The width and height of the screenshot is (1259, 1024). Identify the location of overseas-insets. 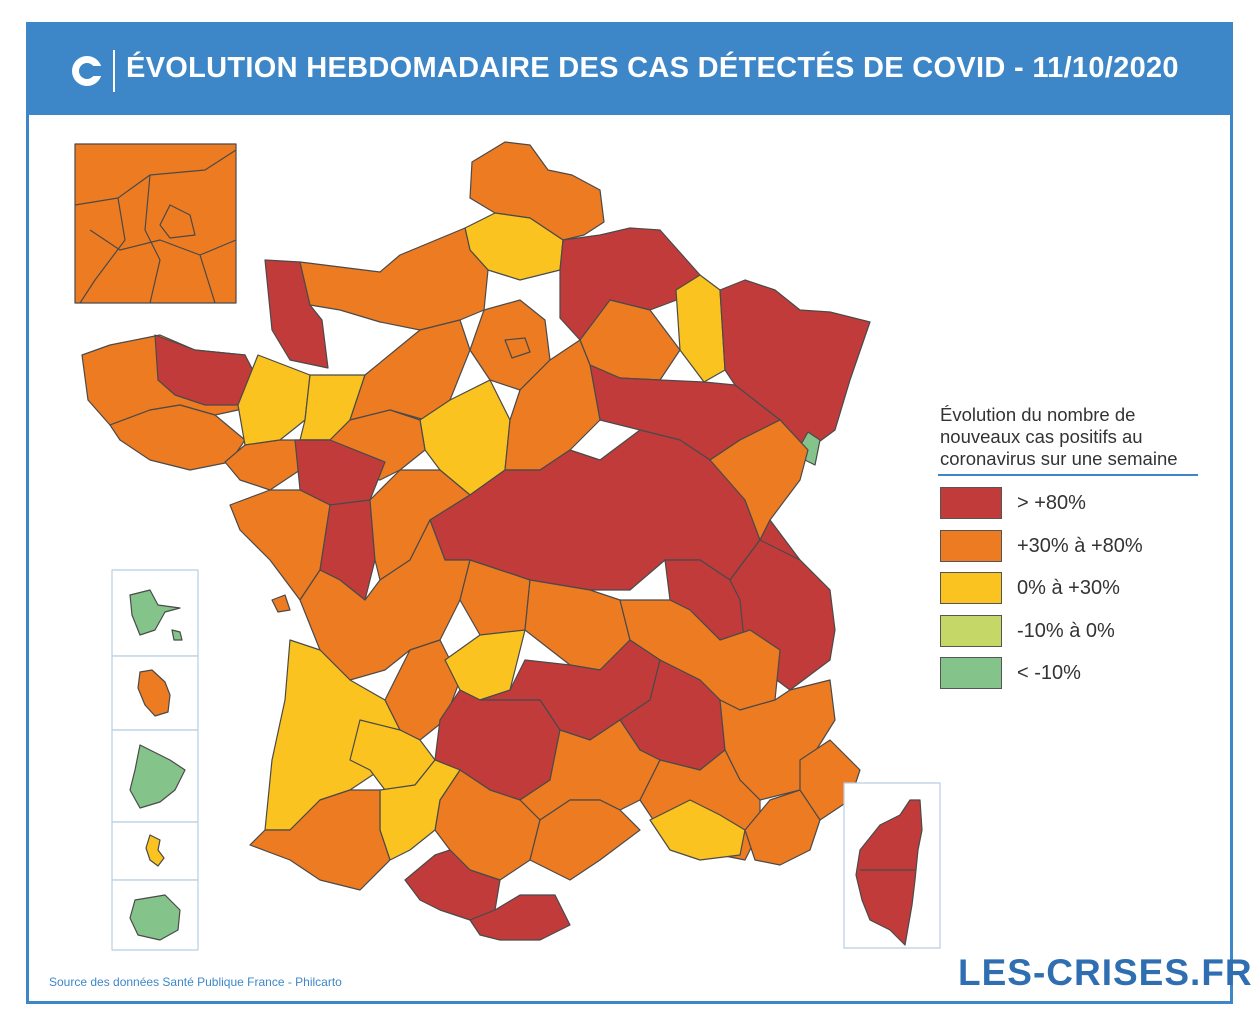
(155, 760).